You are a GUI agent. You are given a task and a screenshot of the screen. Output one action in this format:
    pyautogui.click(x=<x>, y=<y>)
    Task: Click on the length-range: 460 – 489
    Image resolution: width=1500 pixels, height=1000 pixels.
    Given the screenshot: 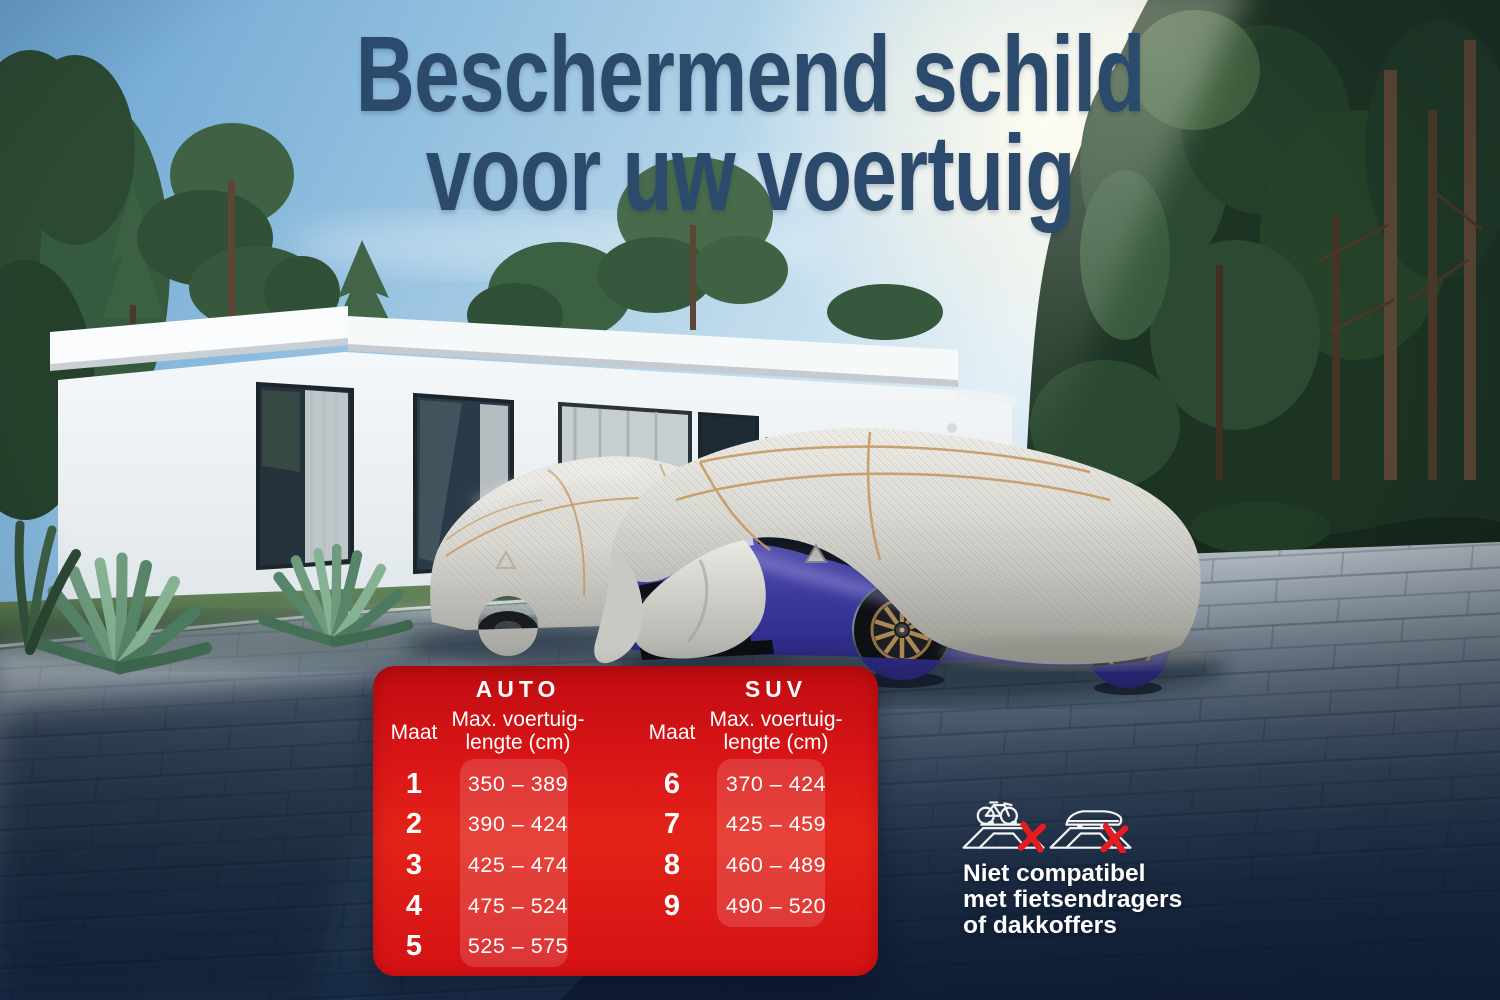 What is the action you would take?
    pyautogui.click(x=776, y=864)
    